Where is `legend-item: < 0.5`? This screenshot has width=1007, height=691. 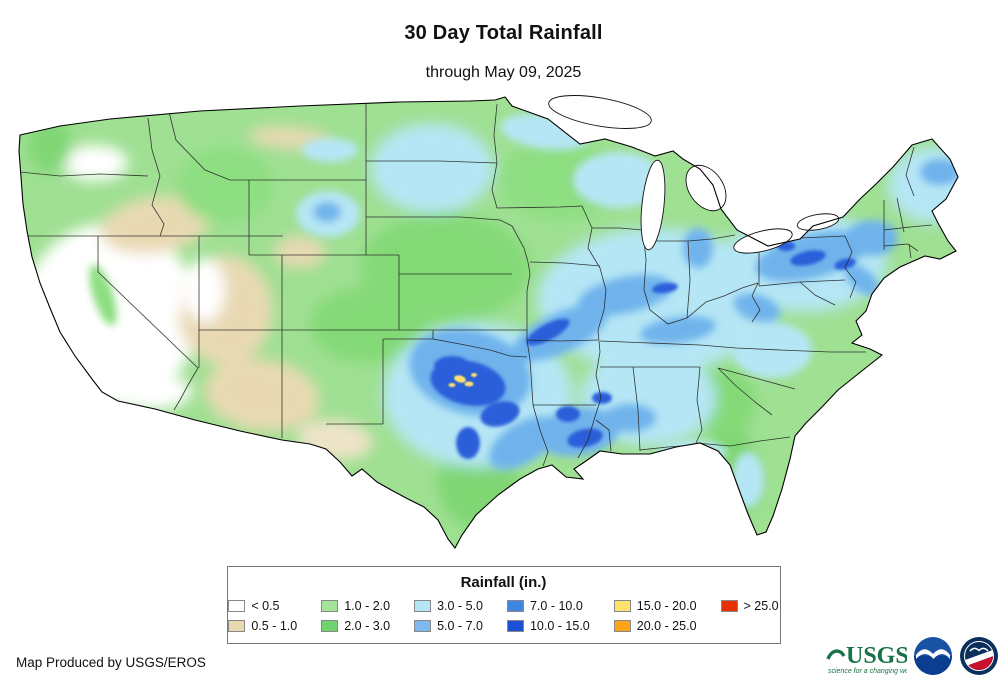 legend-item: < 0.5 is located at coordinates (262, 606).